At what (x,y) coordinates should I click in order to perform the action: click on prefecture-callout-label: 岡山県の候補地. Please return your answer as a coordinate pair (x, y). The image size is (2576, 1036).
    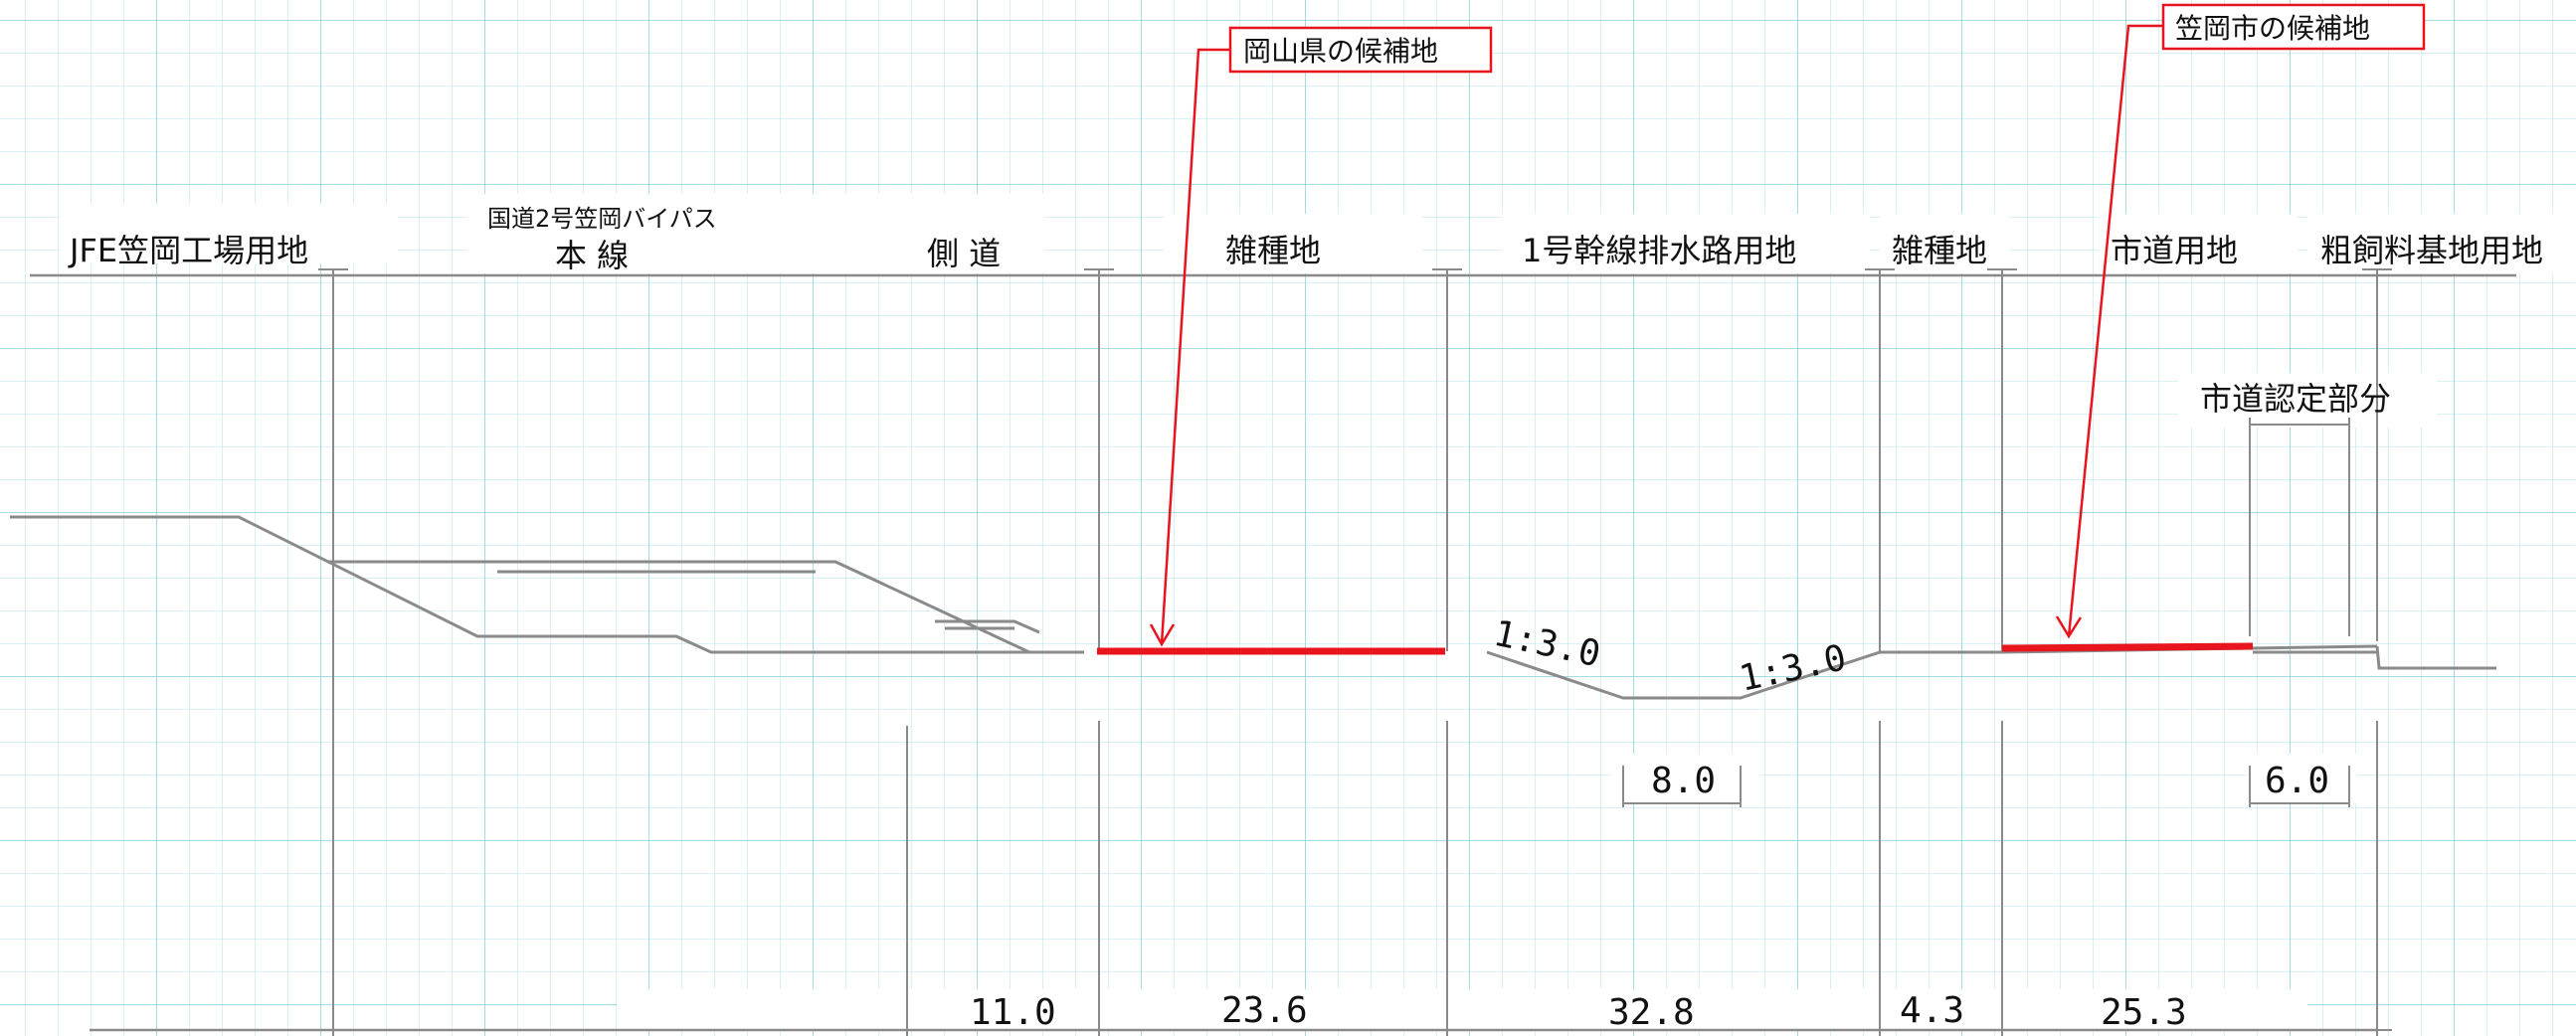
    Looking at the image, I should click on (1340, 52).